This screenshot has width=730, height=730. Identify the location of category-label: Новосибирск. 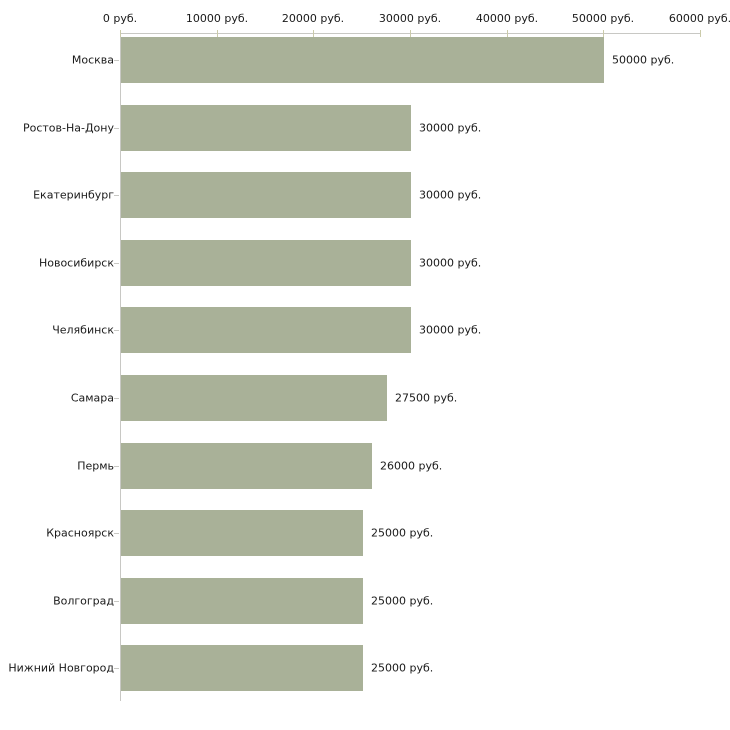
(76, 263).